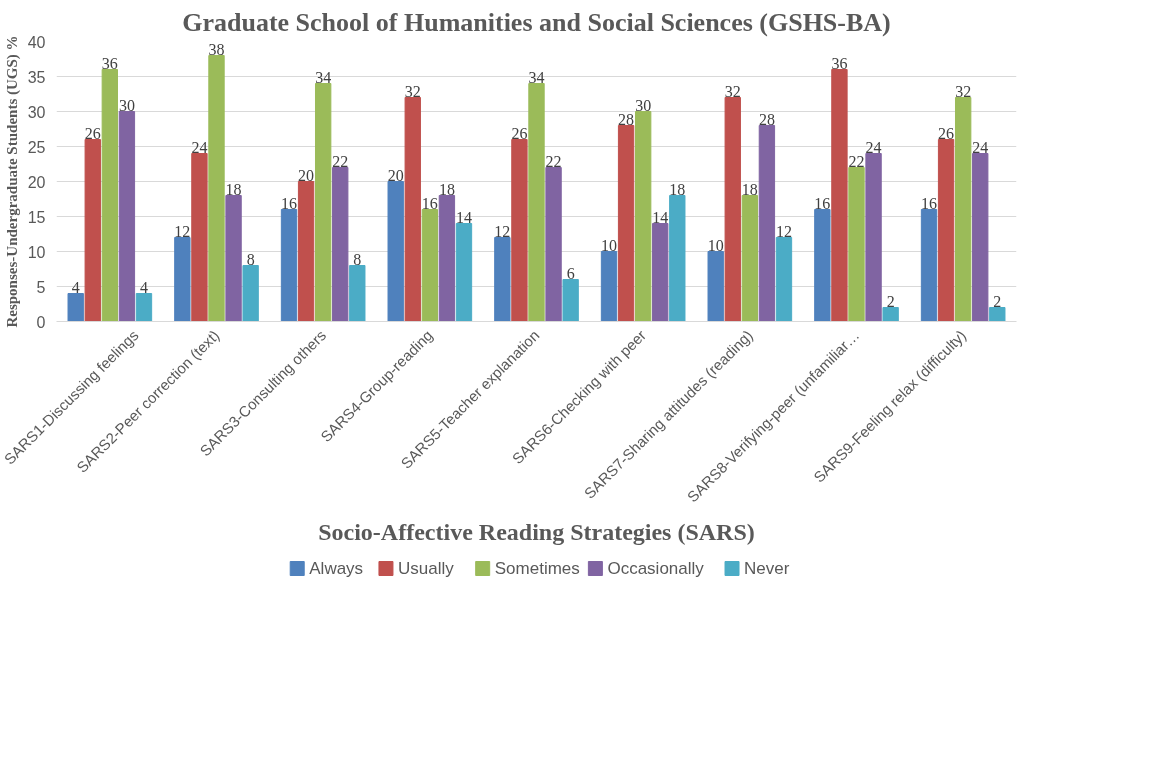 The height and width of the screenshot is (771, 1158). What do you see at coordinates (537, 568) in the screenshot?
I see `legend-label: Sometimes` at bounding box center [537, 568].